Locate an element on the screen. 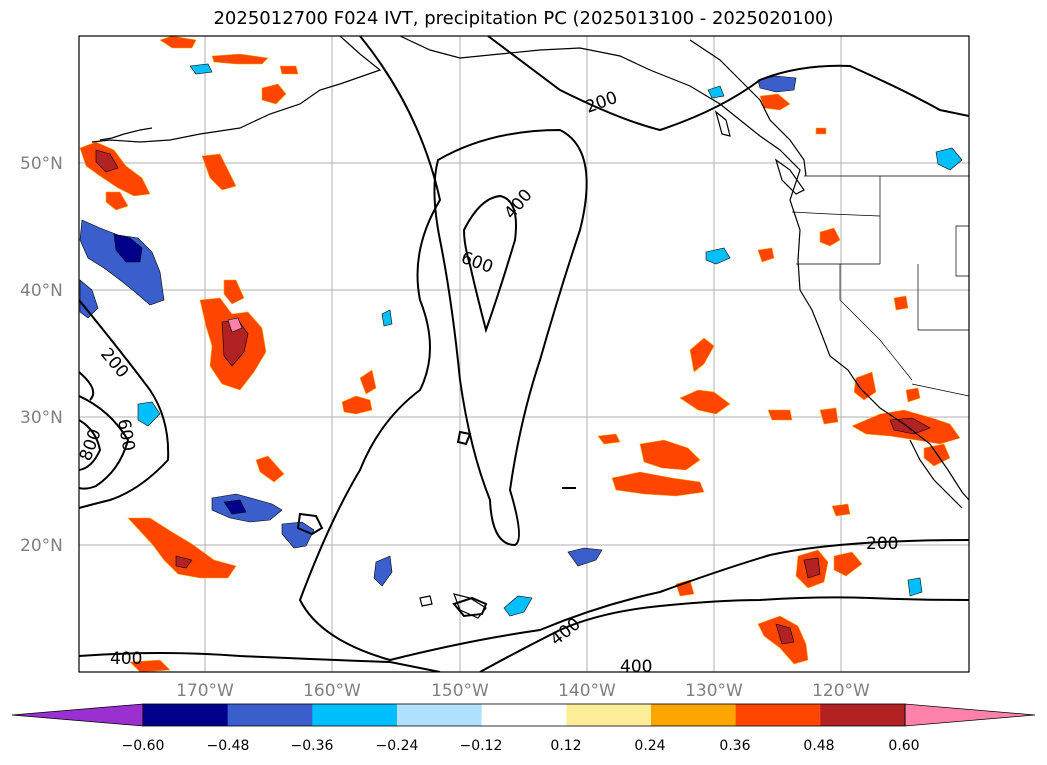  cb-tick-neg060: −0.60 is located at coordinates (143, 746).